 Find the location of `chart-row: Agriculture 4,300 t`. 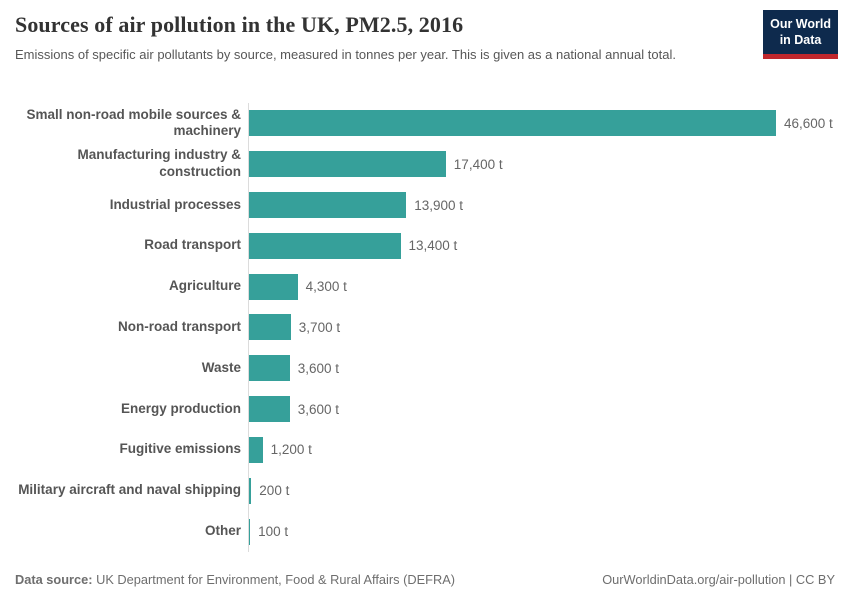

chart-row: Agriculture 4,300 t is located at coordinates (425, 287).